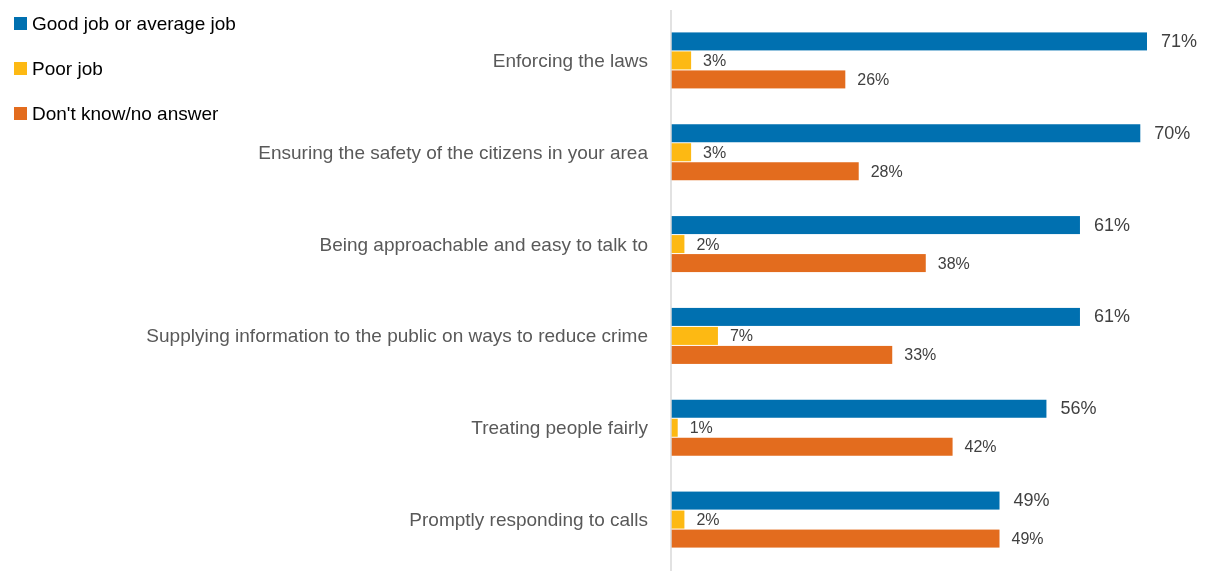 This screenshot has width=1207, height=571. What do you see at coordinates (1172, 132) in the screenshot?
I see `data-label: 70%` at bounding box center [1172, 132].